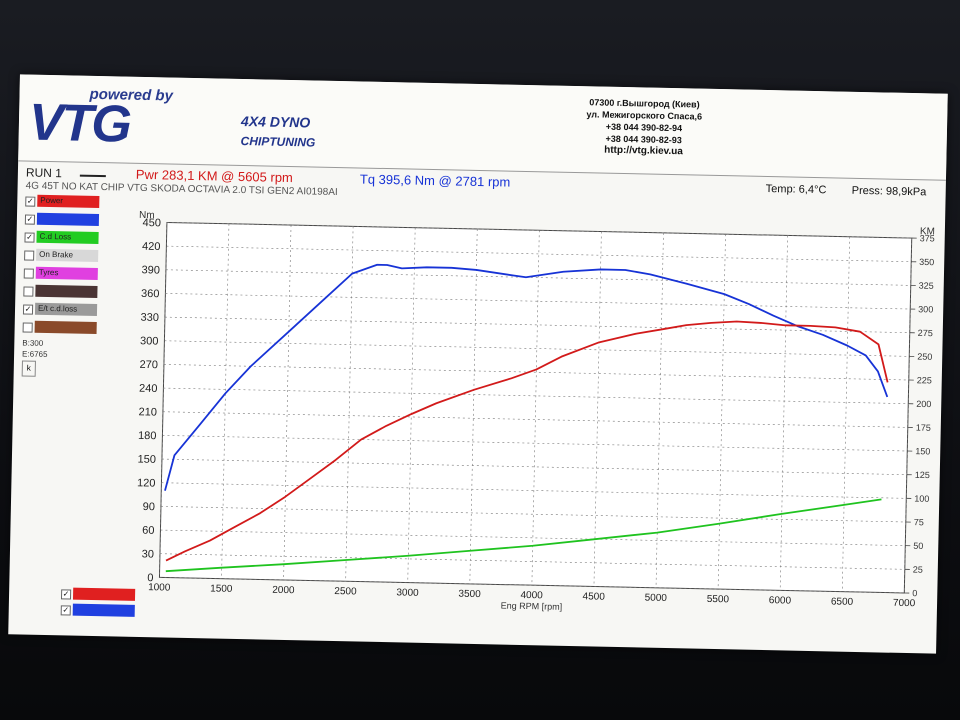  What do you see at coordinates (531, 595) in the screenshot?
I see `x-tick-label: 4000` at bounding box center [531, 595].